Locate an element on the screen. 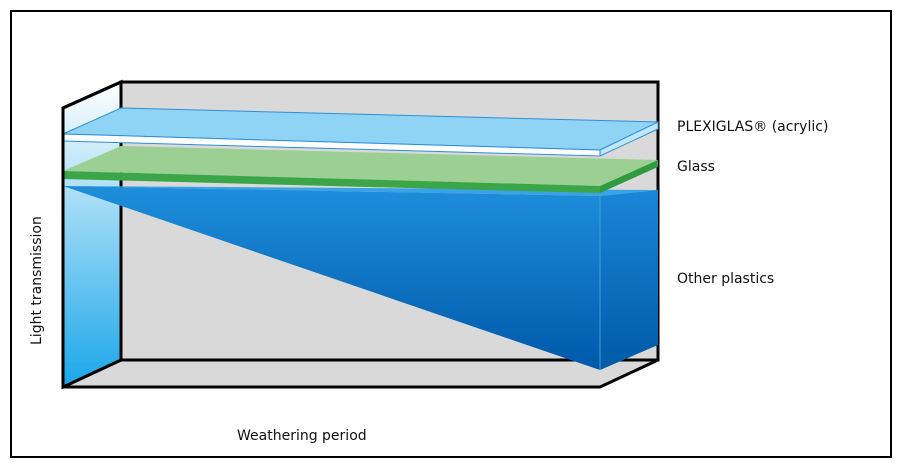 The width and height of the screenshot is (901, 464). glass-slab is located at coordinates (360, 169).